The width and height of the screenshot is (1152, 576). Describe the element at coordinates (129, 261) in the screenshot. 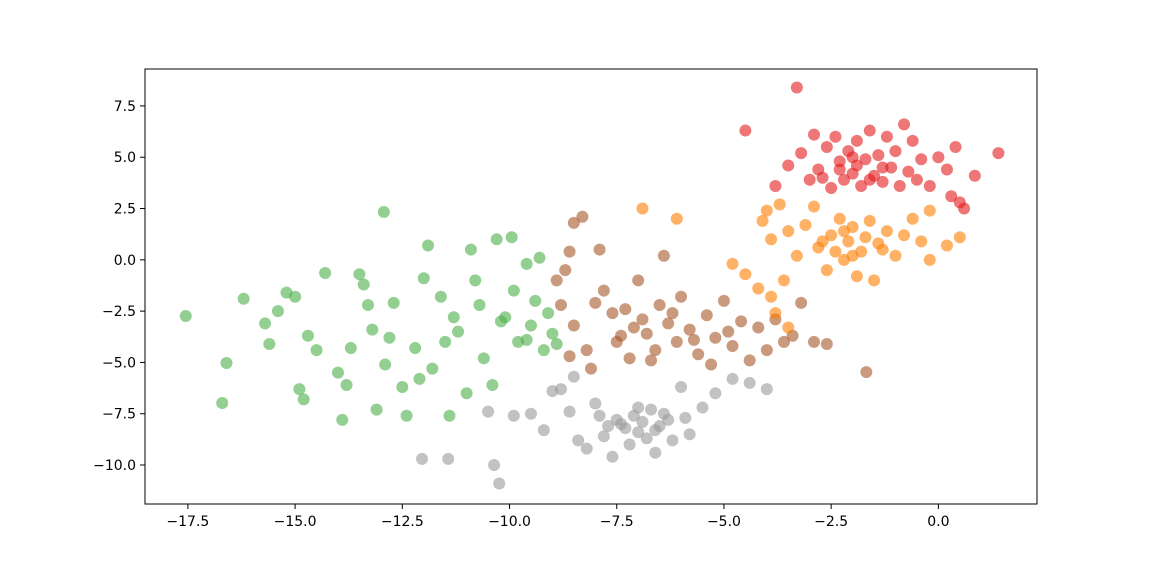

I see `y-tick: 0.0` at that location.